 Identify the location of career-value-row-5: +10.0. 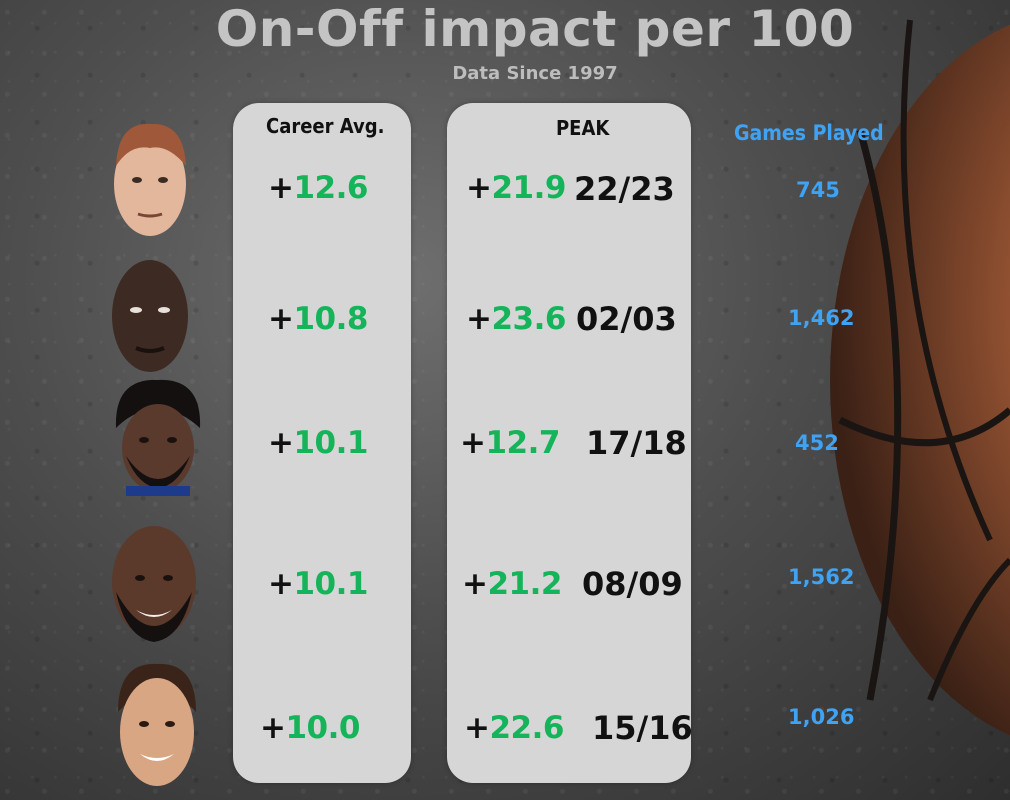
(310, 728).